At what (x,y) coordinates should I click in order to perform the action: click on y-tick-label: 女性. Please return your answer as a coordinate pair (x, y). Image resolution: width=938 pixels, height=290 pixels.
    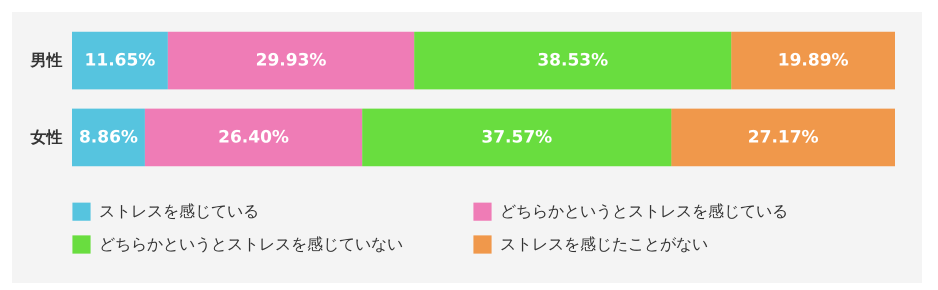
    Looking at the image, I should click on (46, 136).